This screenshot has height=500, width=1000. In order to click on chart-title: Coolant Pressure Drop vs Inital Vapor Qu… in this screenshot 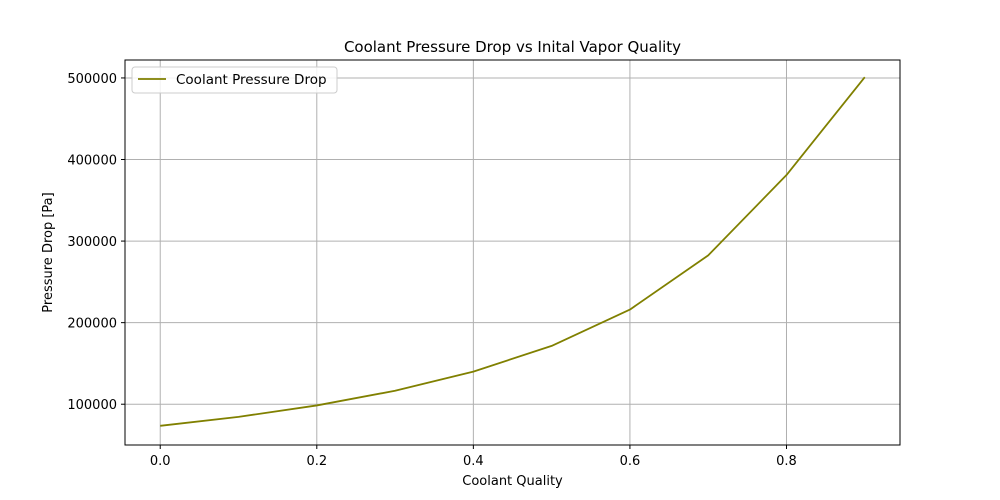, I will do `click(512, 47)`.